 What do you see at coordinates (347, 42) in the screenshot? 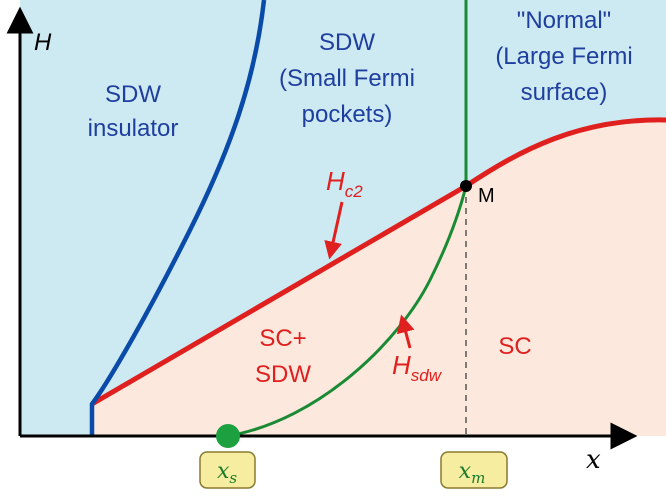
I see `region-sdw-small-line1: SDW` at bounding box center [347, 42].